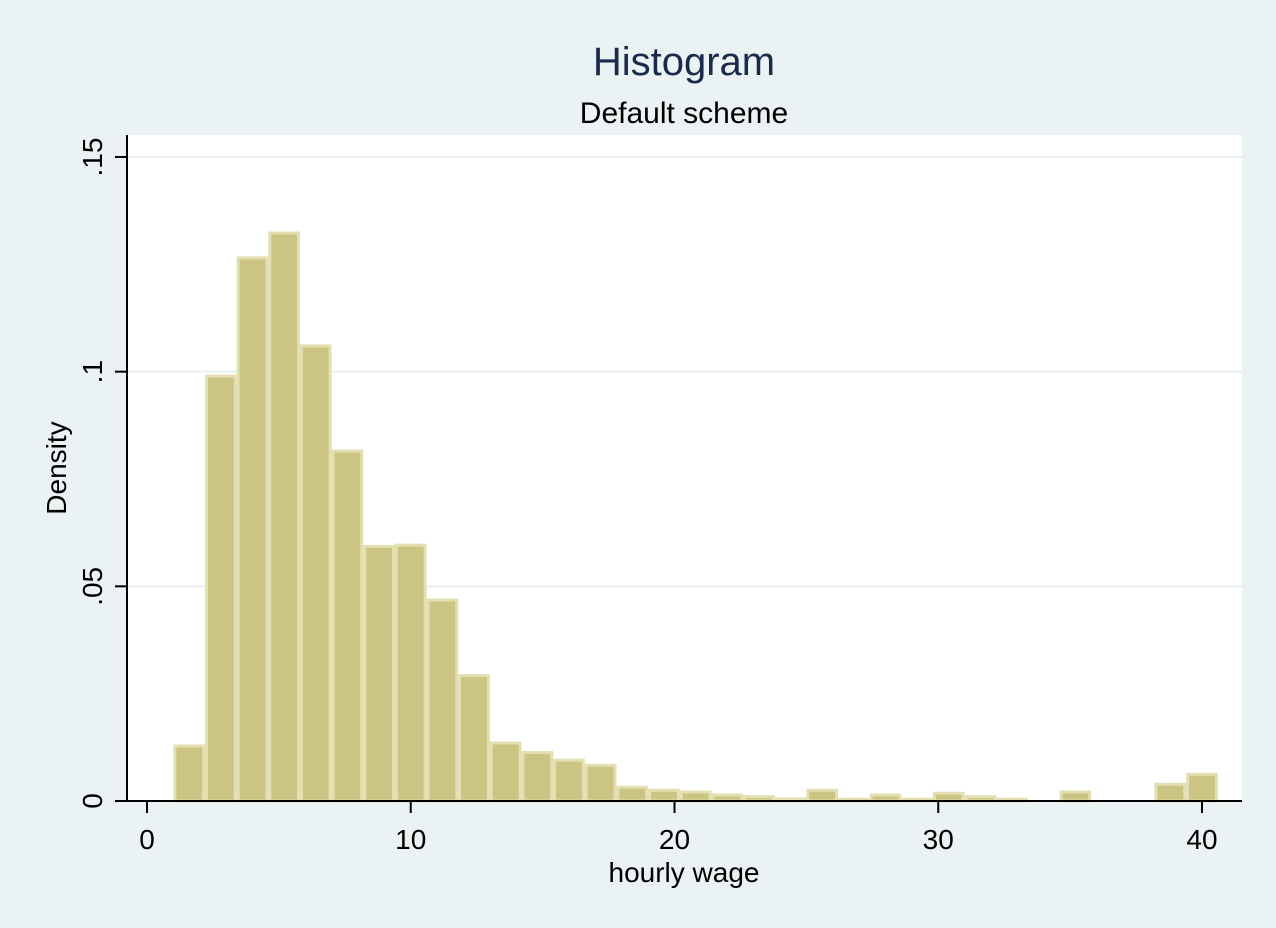  I want to click on x-axis-ticks: 0 10 20 30 40, so click(678, 828).